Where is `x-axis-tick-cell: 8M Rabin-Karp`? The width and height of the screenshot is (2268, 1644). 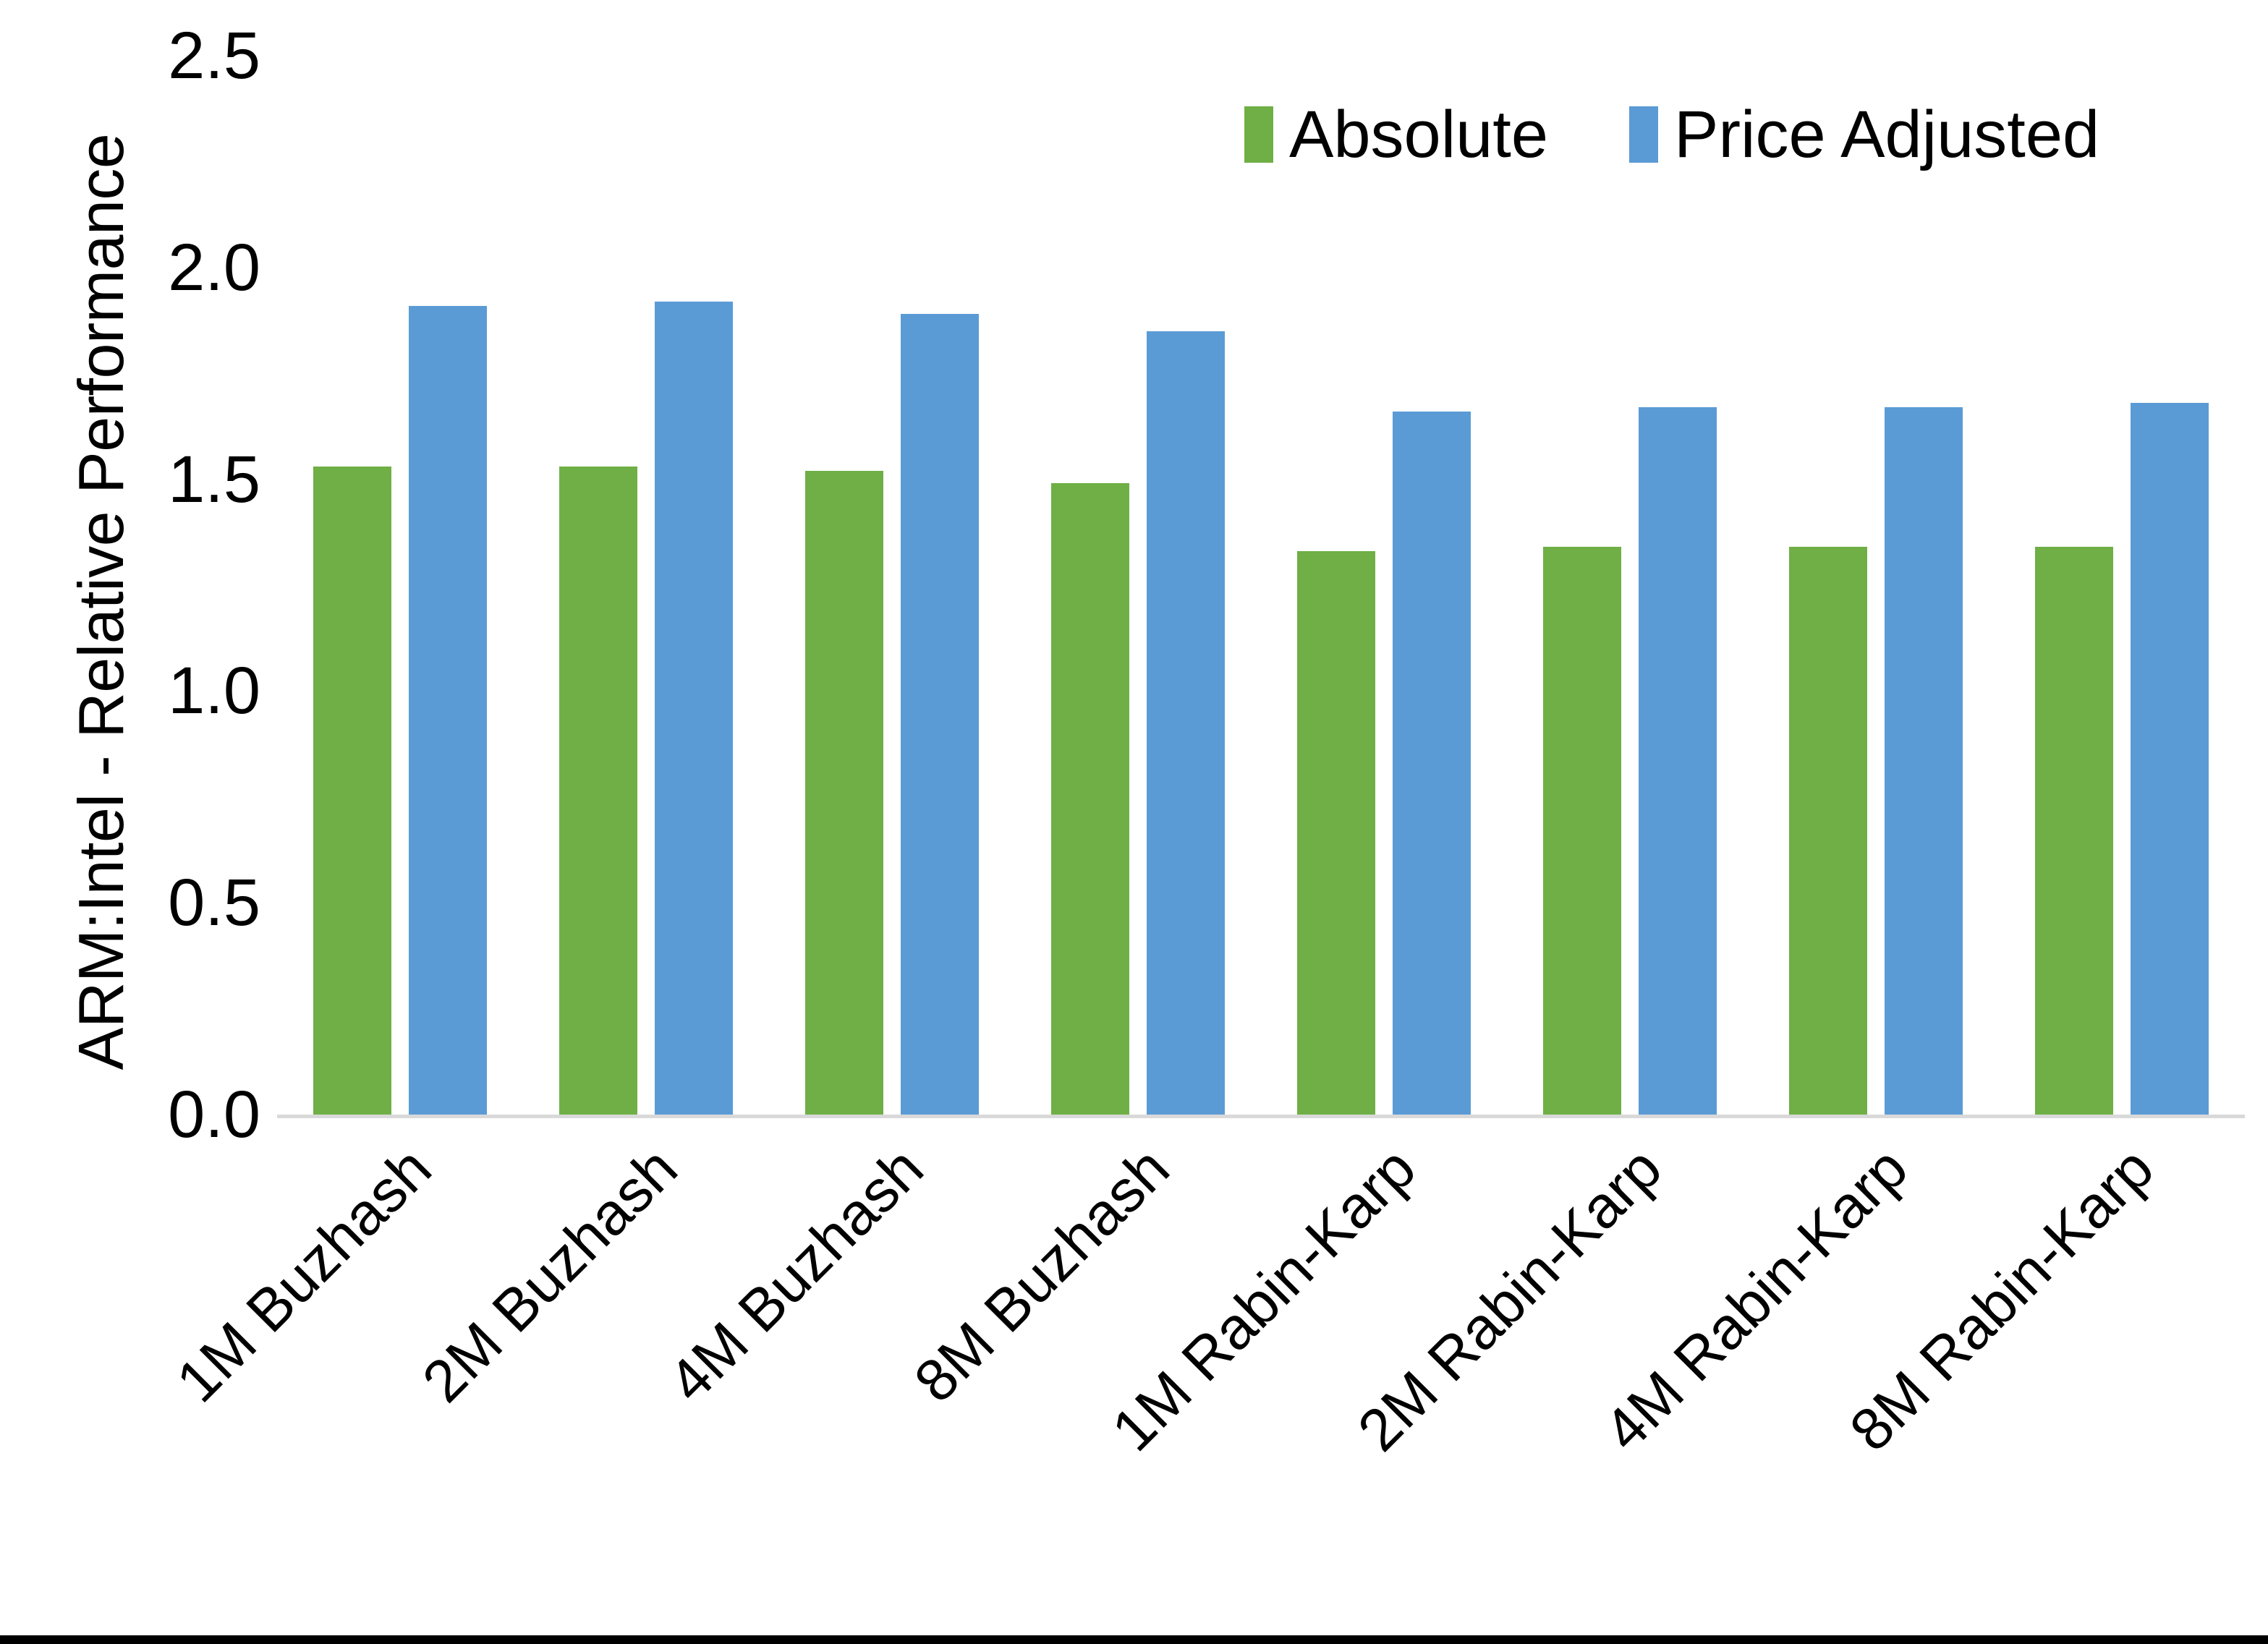 x-axis-tick-cell: 8M Rabin-Karp is located at coordinates (2041, 1327).